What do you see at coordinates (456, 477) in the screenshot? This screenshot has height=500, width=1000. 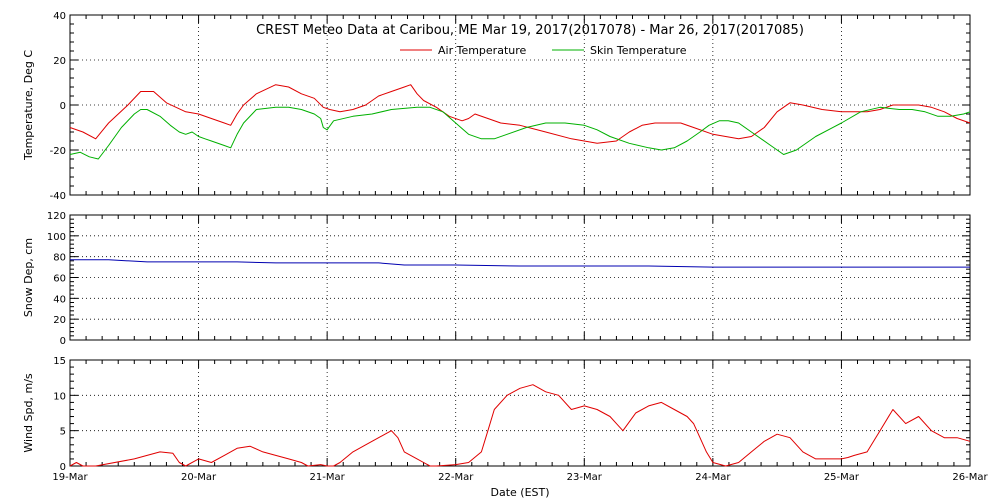 I see `x-tick-label: 22-Mar` at bounding box center [456, 477].